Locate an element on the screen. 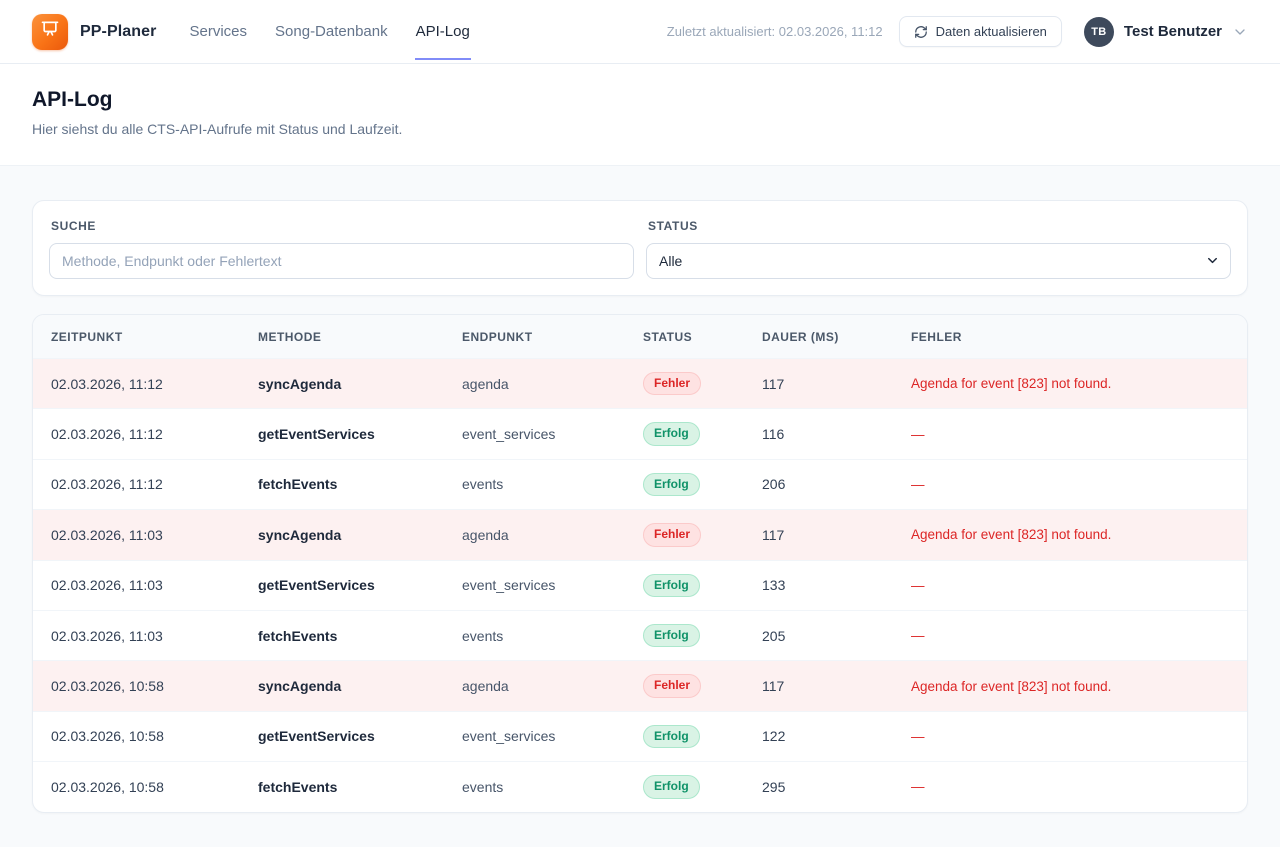 This screenshot has height=847, width=1280. brand-name: PP-Planer is located at coordinates (118, 31).